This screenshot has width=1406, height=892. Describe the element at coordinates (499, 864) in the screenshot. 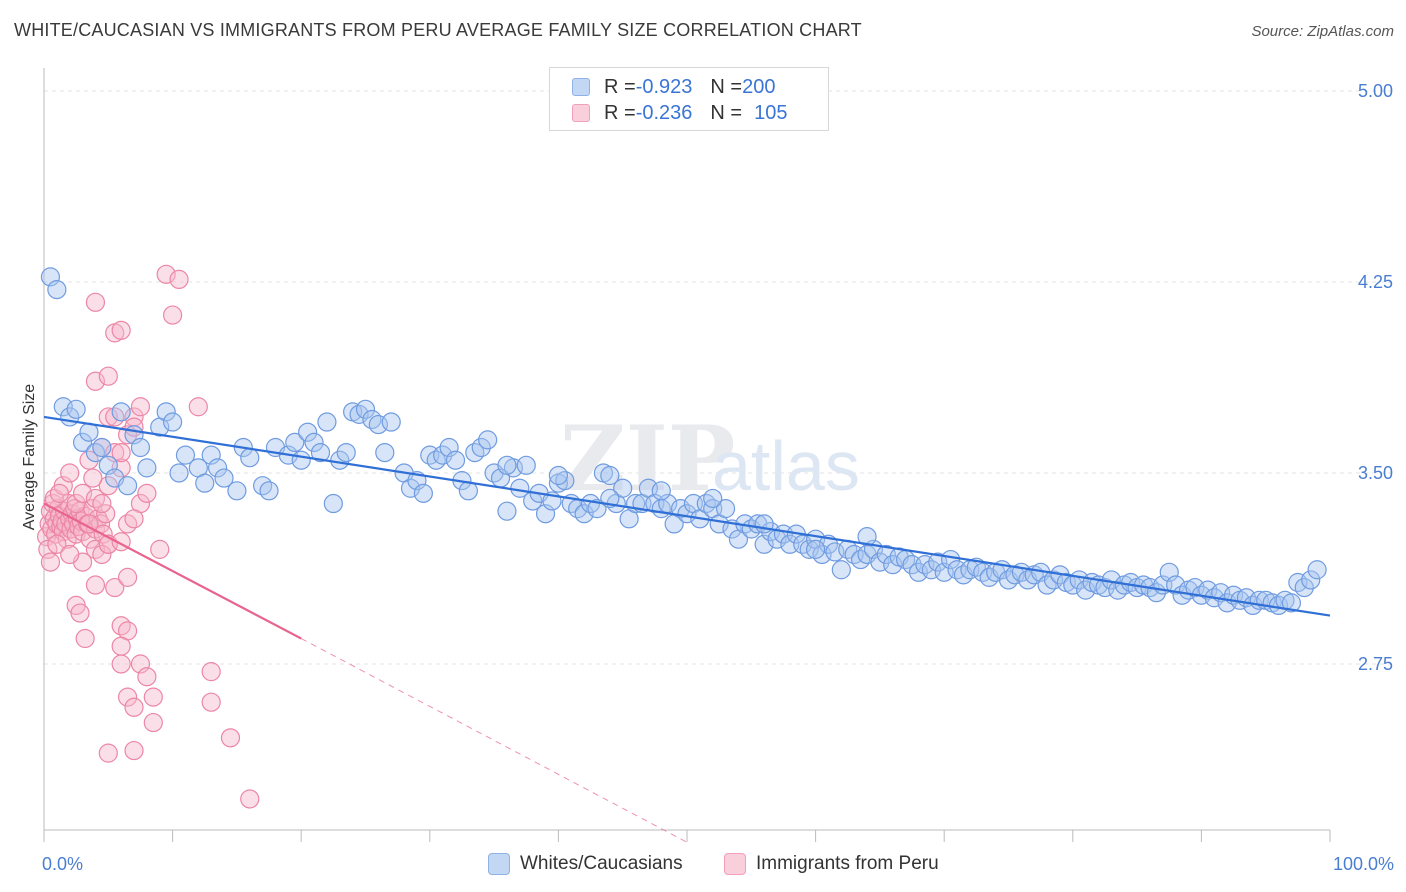

I see `bottom-legend-swatch-whites` at that location.